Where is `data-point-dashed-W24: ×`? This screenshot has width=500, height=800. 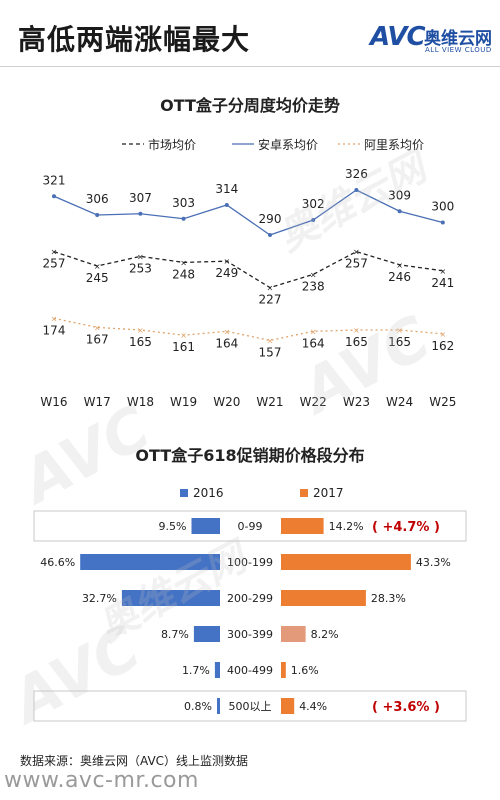
data-point-dashed-W24: × is located at coordinates (399, 265).